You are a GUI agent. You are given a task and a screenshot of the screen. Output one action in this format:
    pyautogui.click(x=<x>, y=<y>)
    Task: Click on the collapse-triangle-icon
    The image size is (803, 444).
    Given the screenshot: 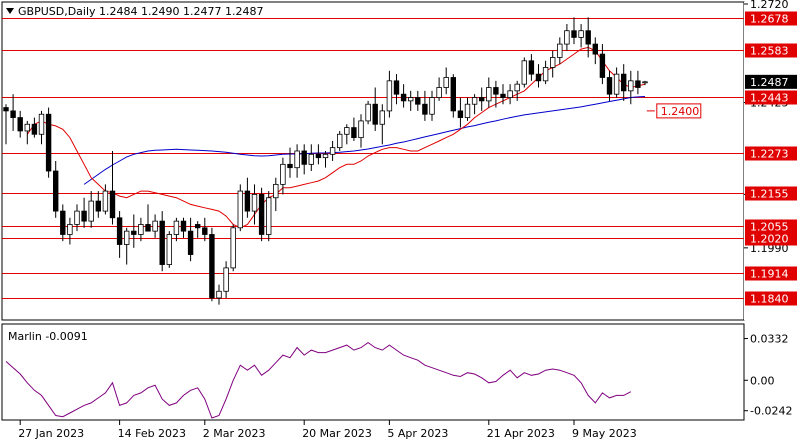 What is the action you would take?
    pyautogui.click(x=10, y=11)
    